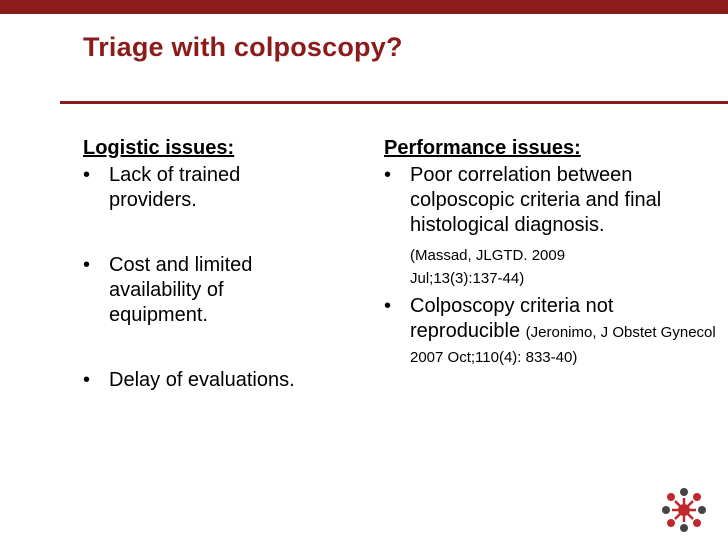 This screenshot has height=546, width=728. I want to click on logo-center, so click(684, 510).